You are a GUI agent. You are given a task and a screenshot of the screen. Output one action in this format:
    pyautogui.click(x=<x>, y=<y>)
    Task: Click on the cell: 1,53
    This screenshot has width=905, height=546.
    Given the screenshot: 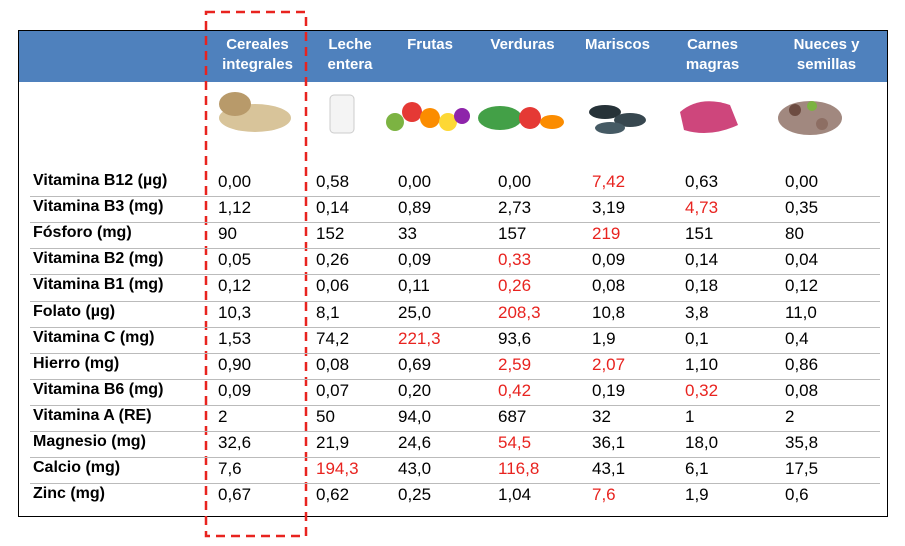 What is the action you would take?
    pyautogui.click(x=235, y=338)
    